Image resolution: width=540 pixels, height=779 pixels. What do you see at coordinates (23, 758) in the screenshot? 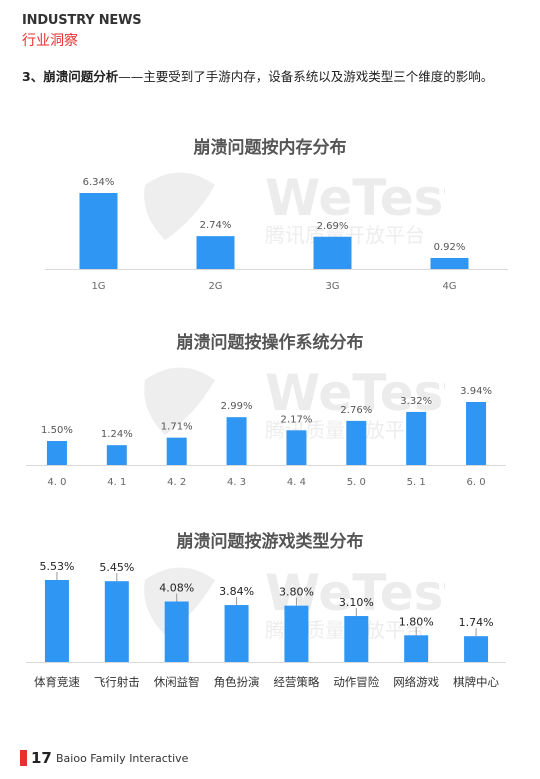
I see `footer-red-marker` at bounding box center [23, 758].